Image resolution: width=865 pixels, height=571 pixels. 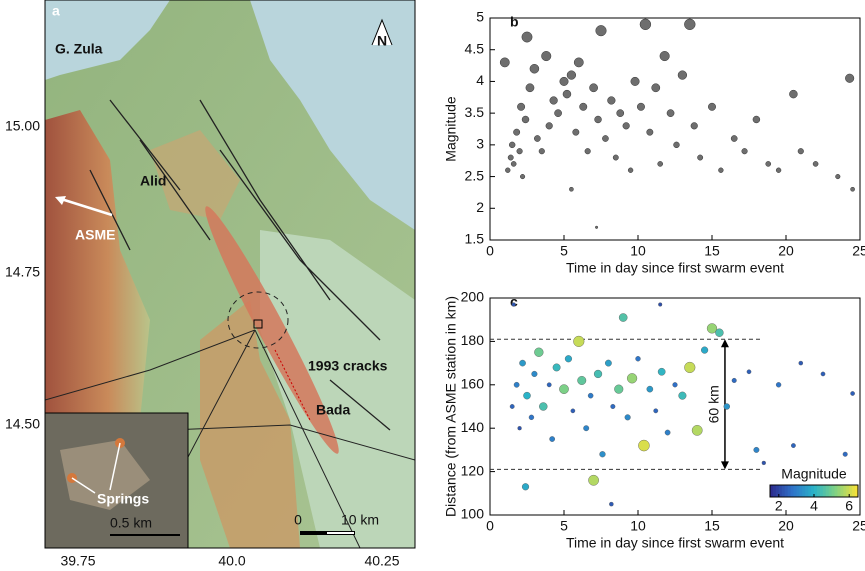 What do you see at coordinates (475, 48) in the screenshot?
I see `y-tick-label: 4.5` at bounding box center [475, 48].